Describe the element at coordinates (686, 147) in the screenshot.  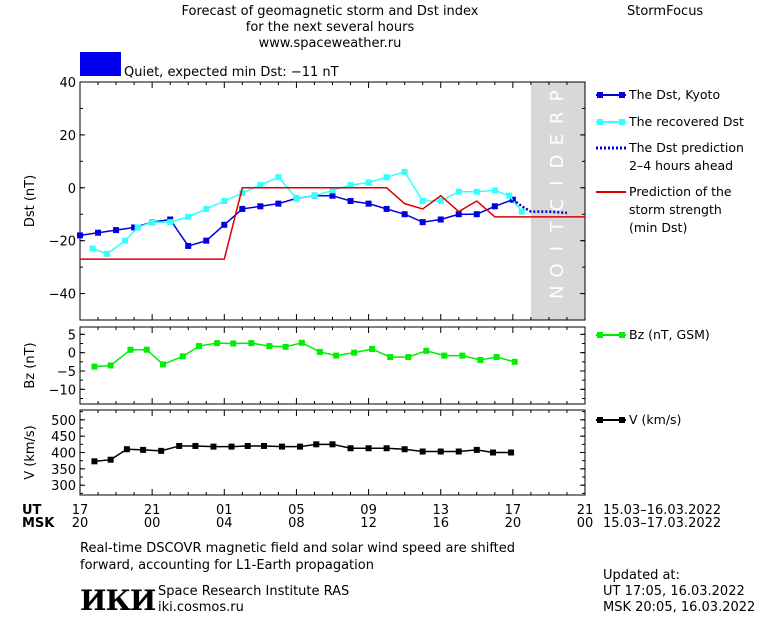
I see `legend-label: The Dst prediction` at that location.